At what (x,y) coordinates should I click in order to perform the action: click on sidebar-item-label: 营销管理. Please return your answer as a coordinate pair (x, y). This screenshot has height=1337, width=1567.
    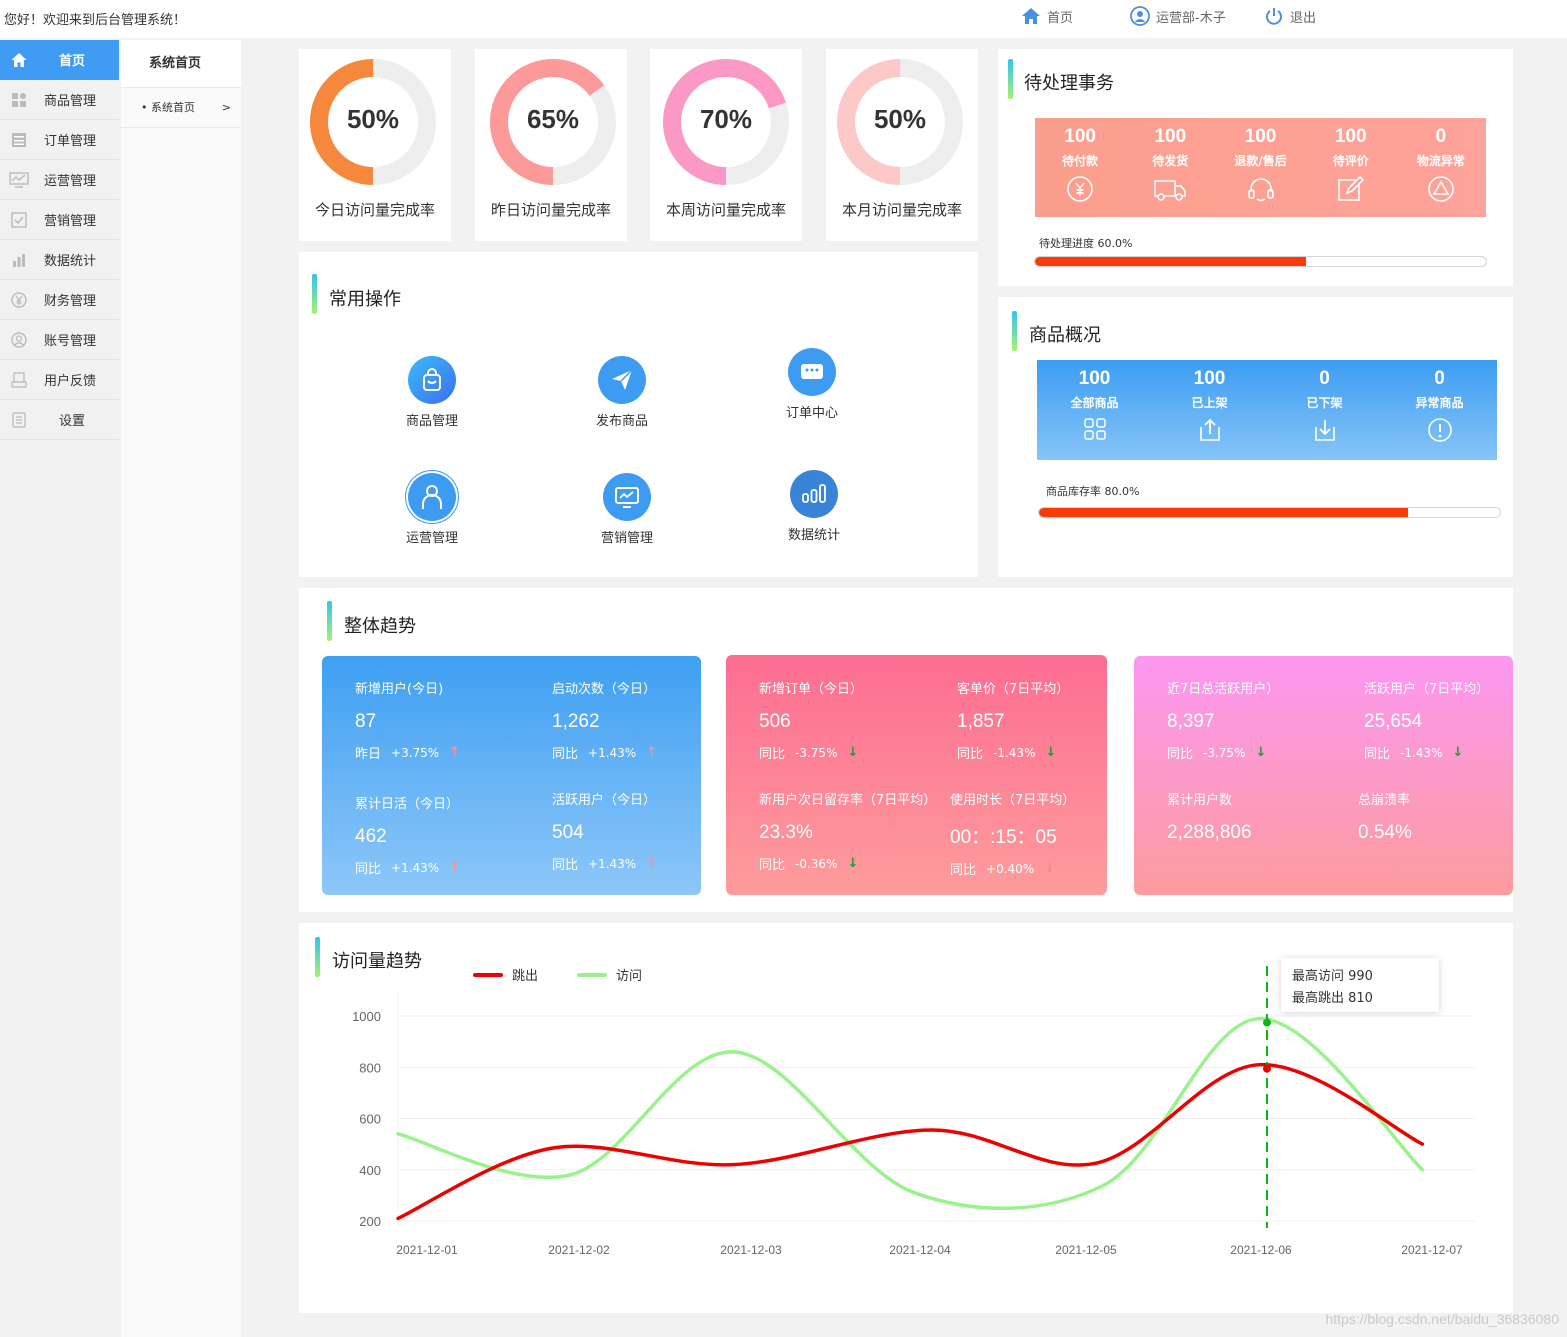
    Looking at the image, I should click on (70, 221).